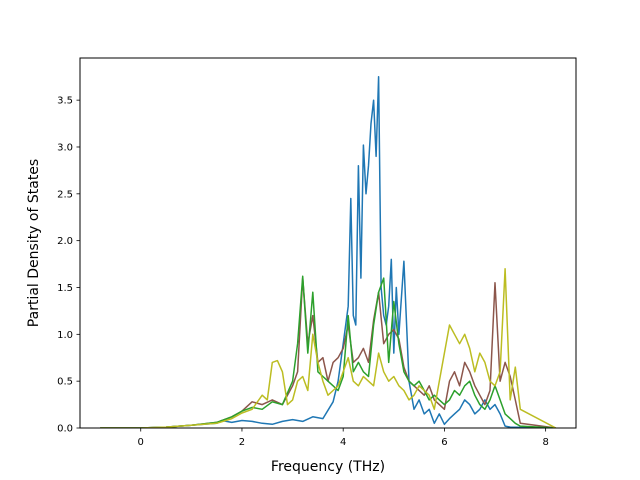 This screenshot has height=480, width=640. I want to click on y-tick-label: 3.5, so click(65, 101).